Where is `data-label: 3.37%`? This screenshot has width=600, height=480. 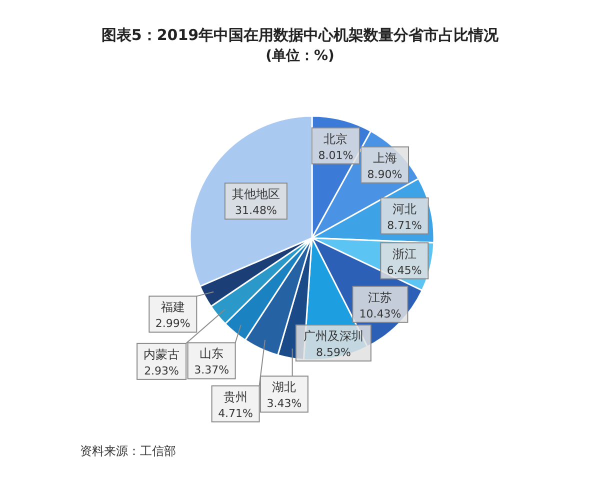
data-label: 3.37% is located at coordinates (212, 370).